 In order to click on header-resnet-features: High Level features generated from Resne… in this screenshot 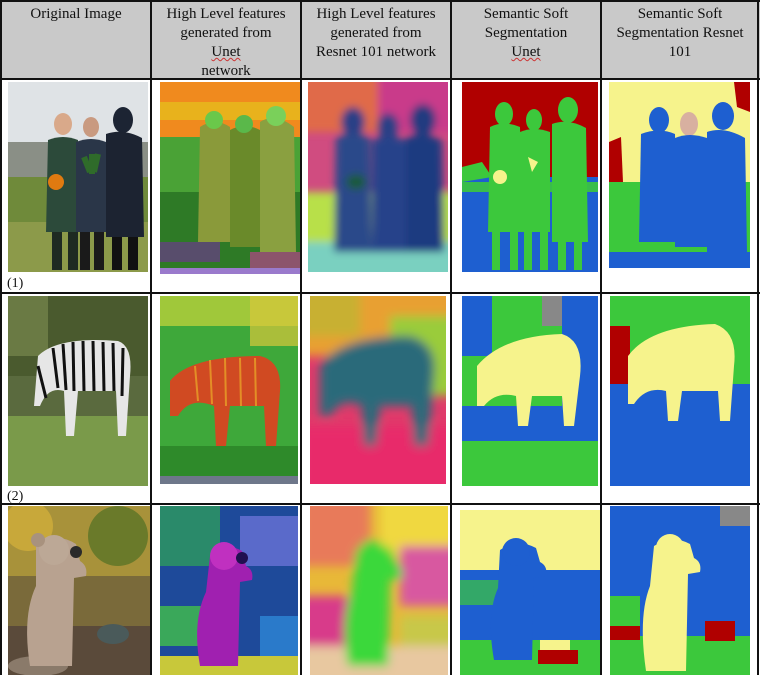, I will do `click(376, 40)`.